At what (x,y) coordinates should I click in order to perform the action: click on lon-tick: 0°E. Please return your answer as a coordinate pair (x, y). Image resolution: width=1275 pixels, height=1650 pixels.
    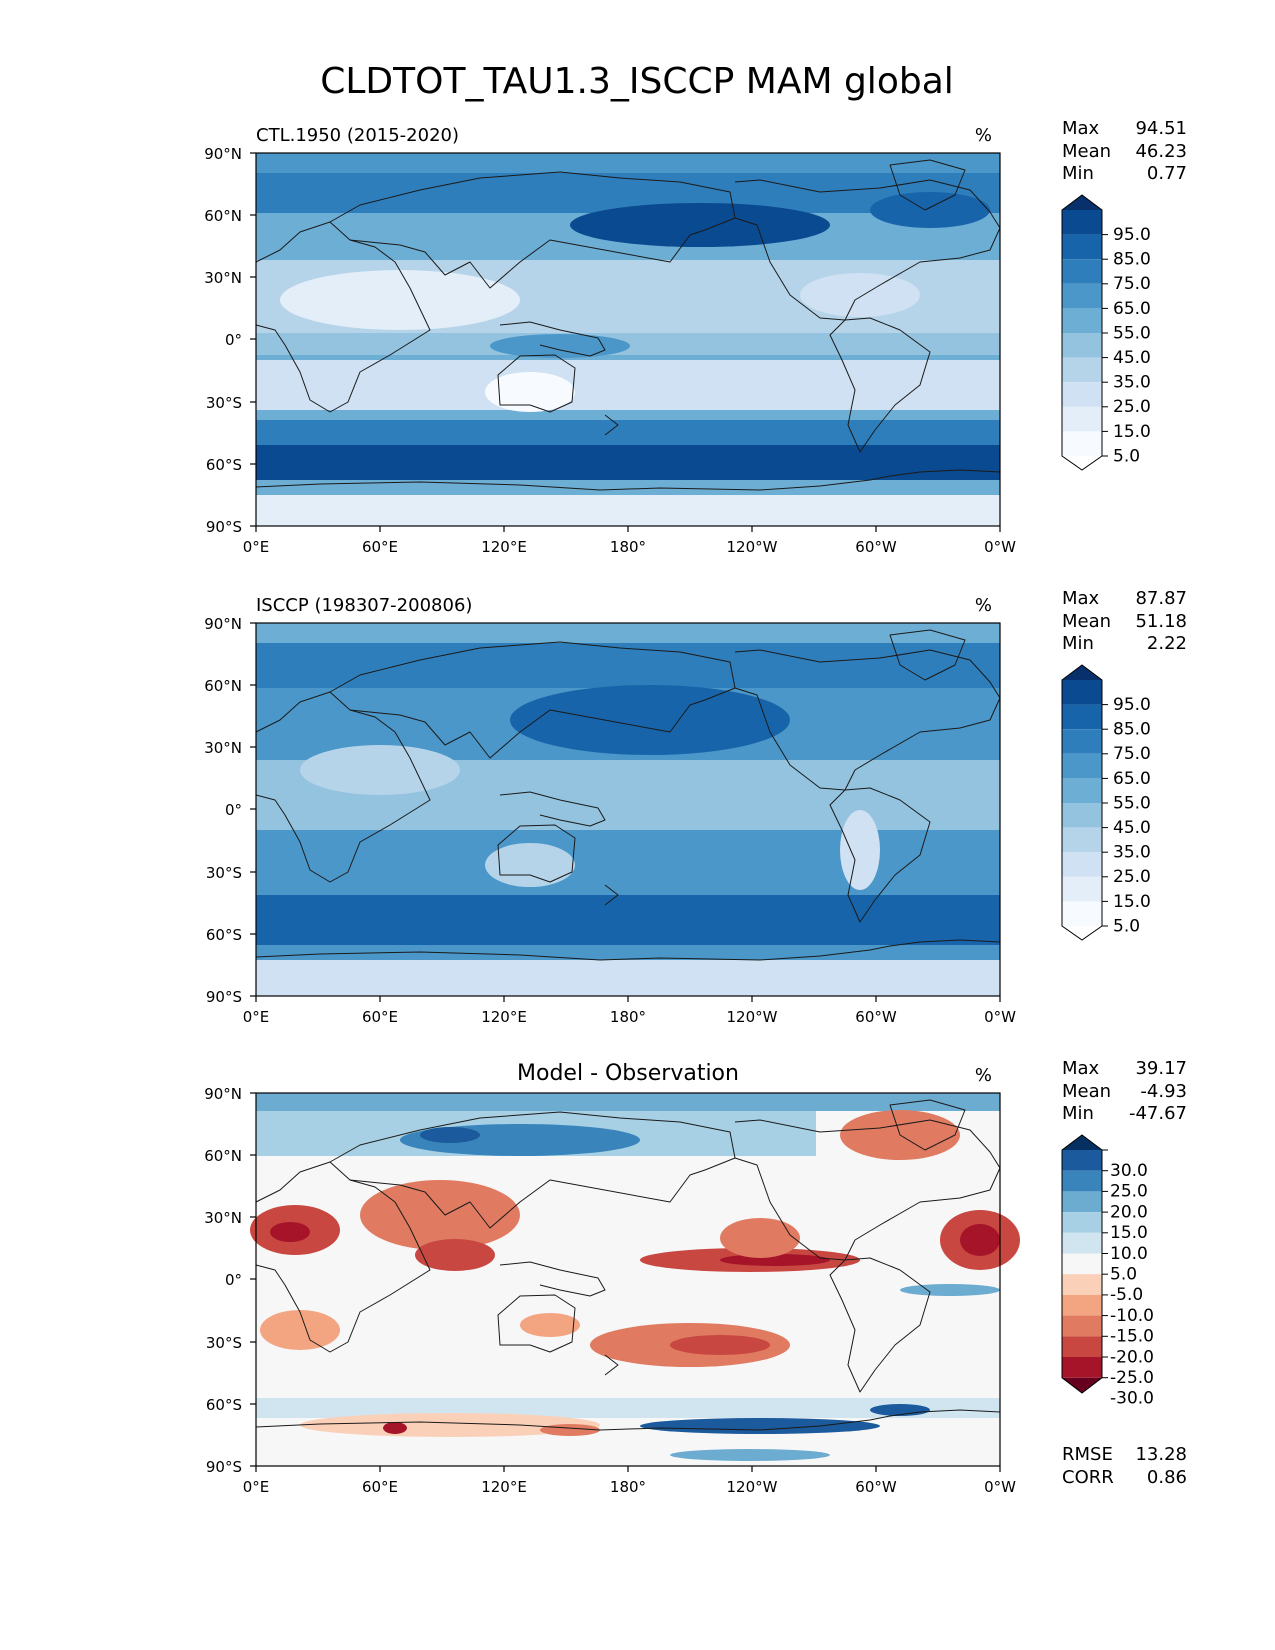
    Looking at the image, I should click on (256, 547).